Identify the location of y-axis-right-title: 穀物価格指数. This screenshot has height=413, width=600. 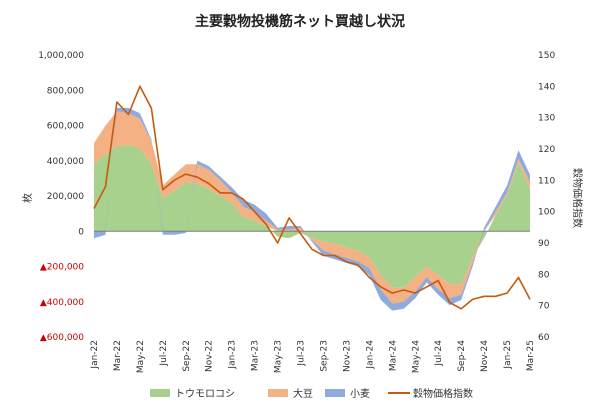
(577, 198).